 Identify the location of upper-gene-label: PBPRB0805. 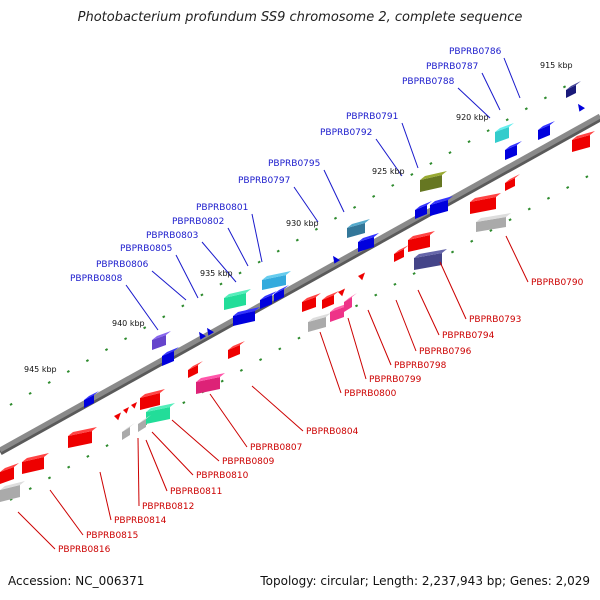
(146, 249).